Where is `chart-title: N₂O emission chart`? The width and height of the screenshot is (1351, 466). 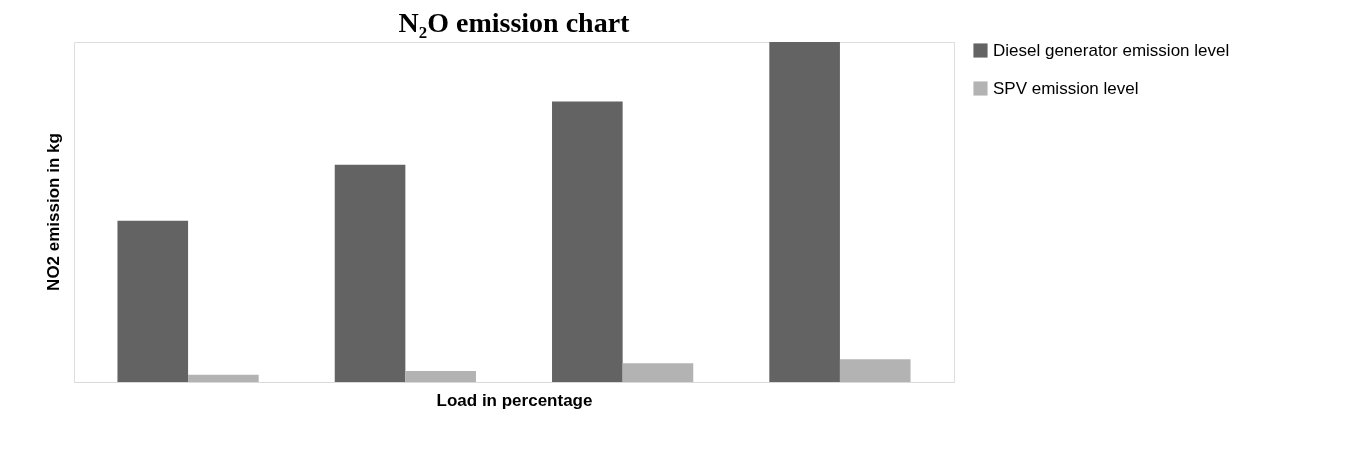
chart-title: N₂O emission chart is located at coordinates (514, 22).